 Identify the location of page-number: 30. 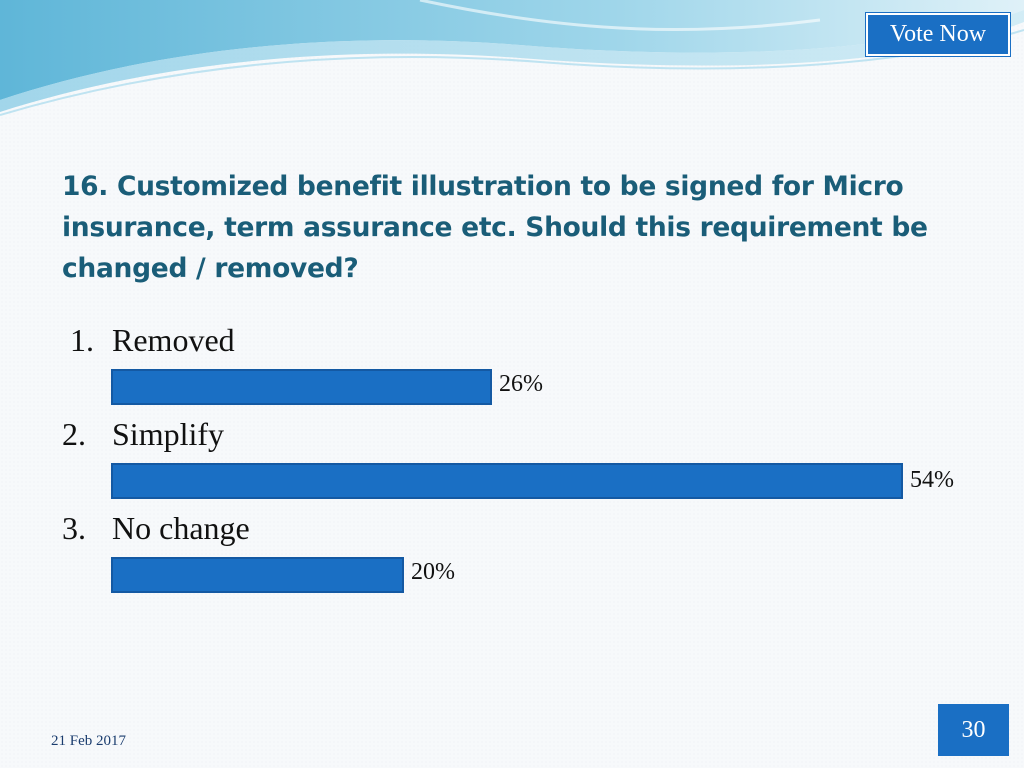
(973, 730).